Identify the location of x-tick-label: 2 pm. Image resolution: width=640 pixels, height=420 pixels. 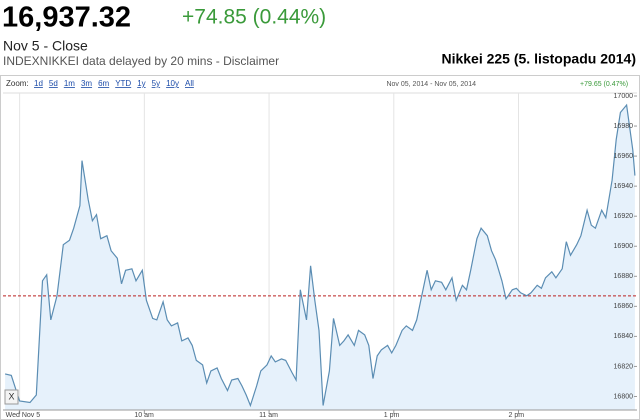
(517, 415).